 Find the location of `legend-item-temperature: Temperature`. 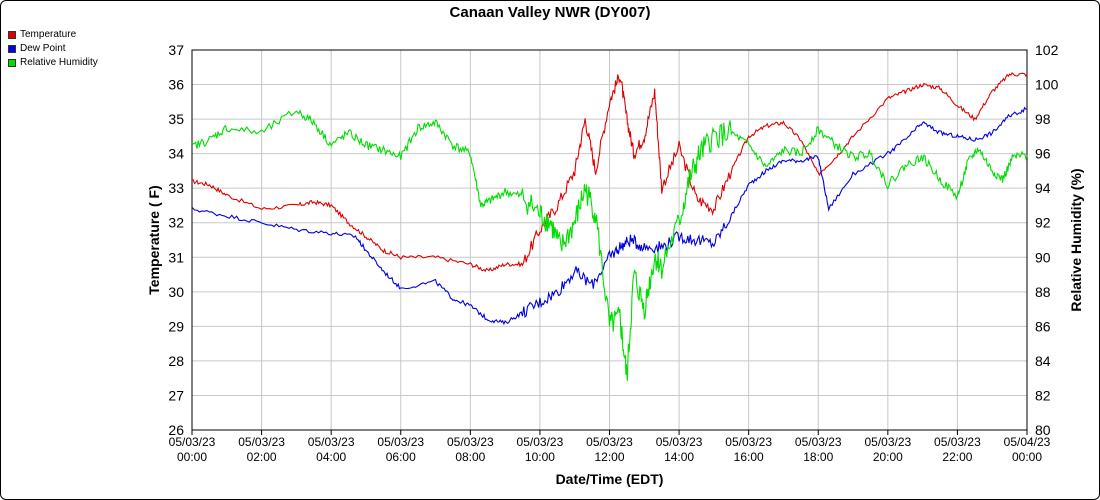

legend-item-temperature: Temperature is located at coordinates (53, 35).